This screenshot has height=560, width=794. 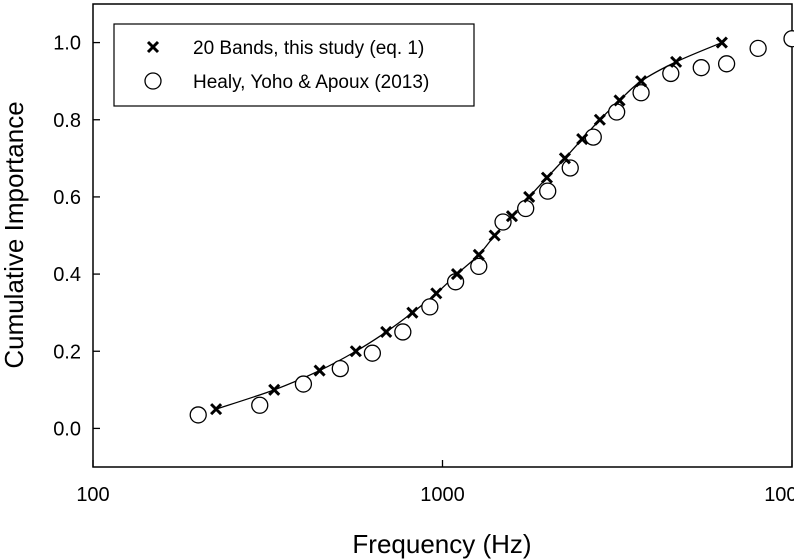 I want to click on y-tick-label: 0.6, so click(x=67, y=198).